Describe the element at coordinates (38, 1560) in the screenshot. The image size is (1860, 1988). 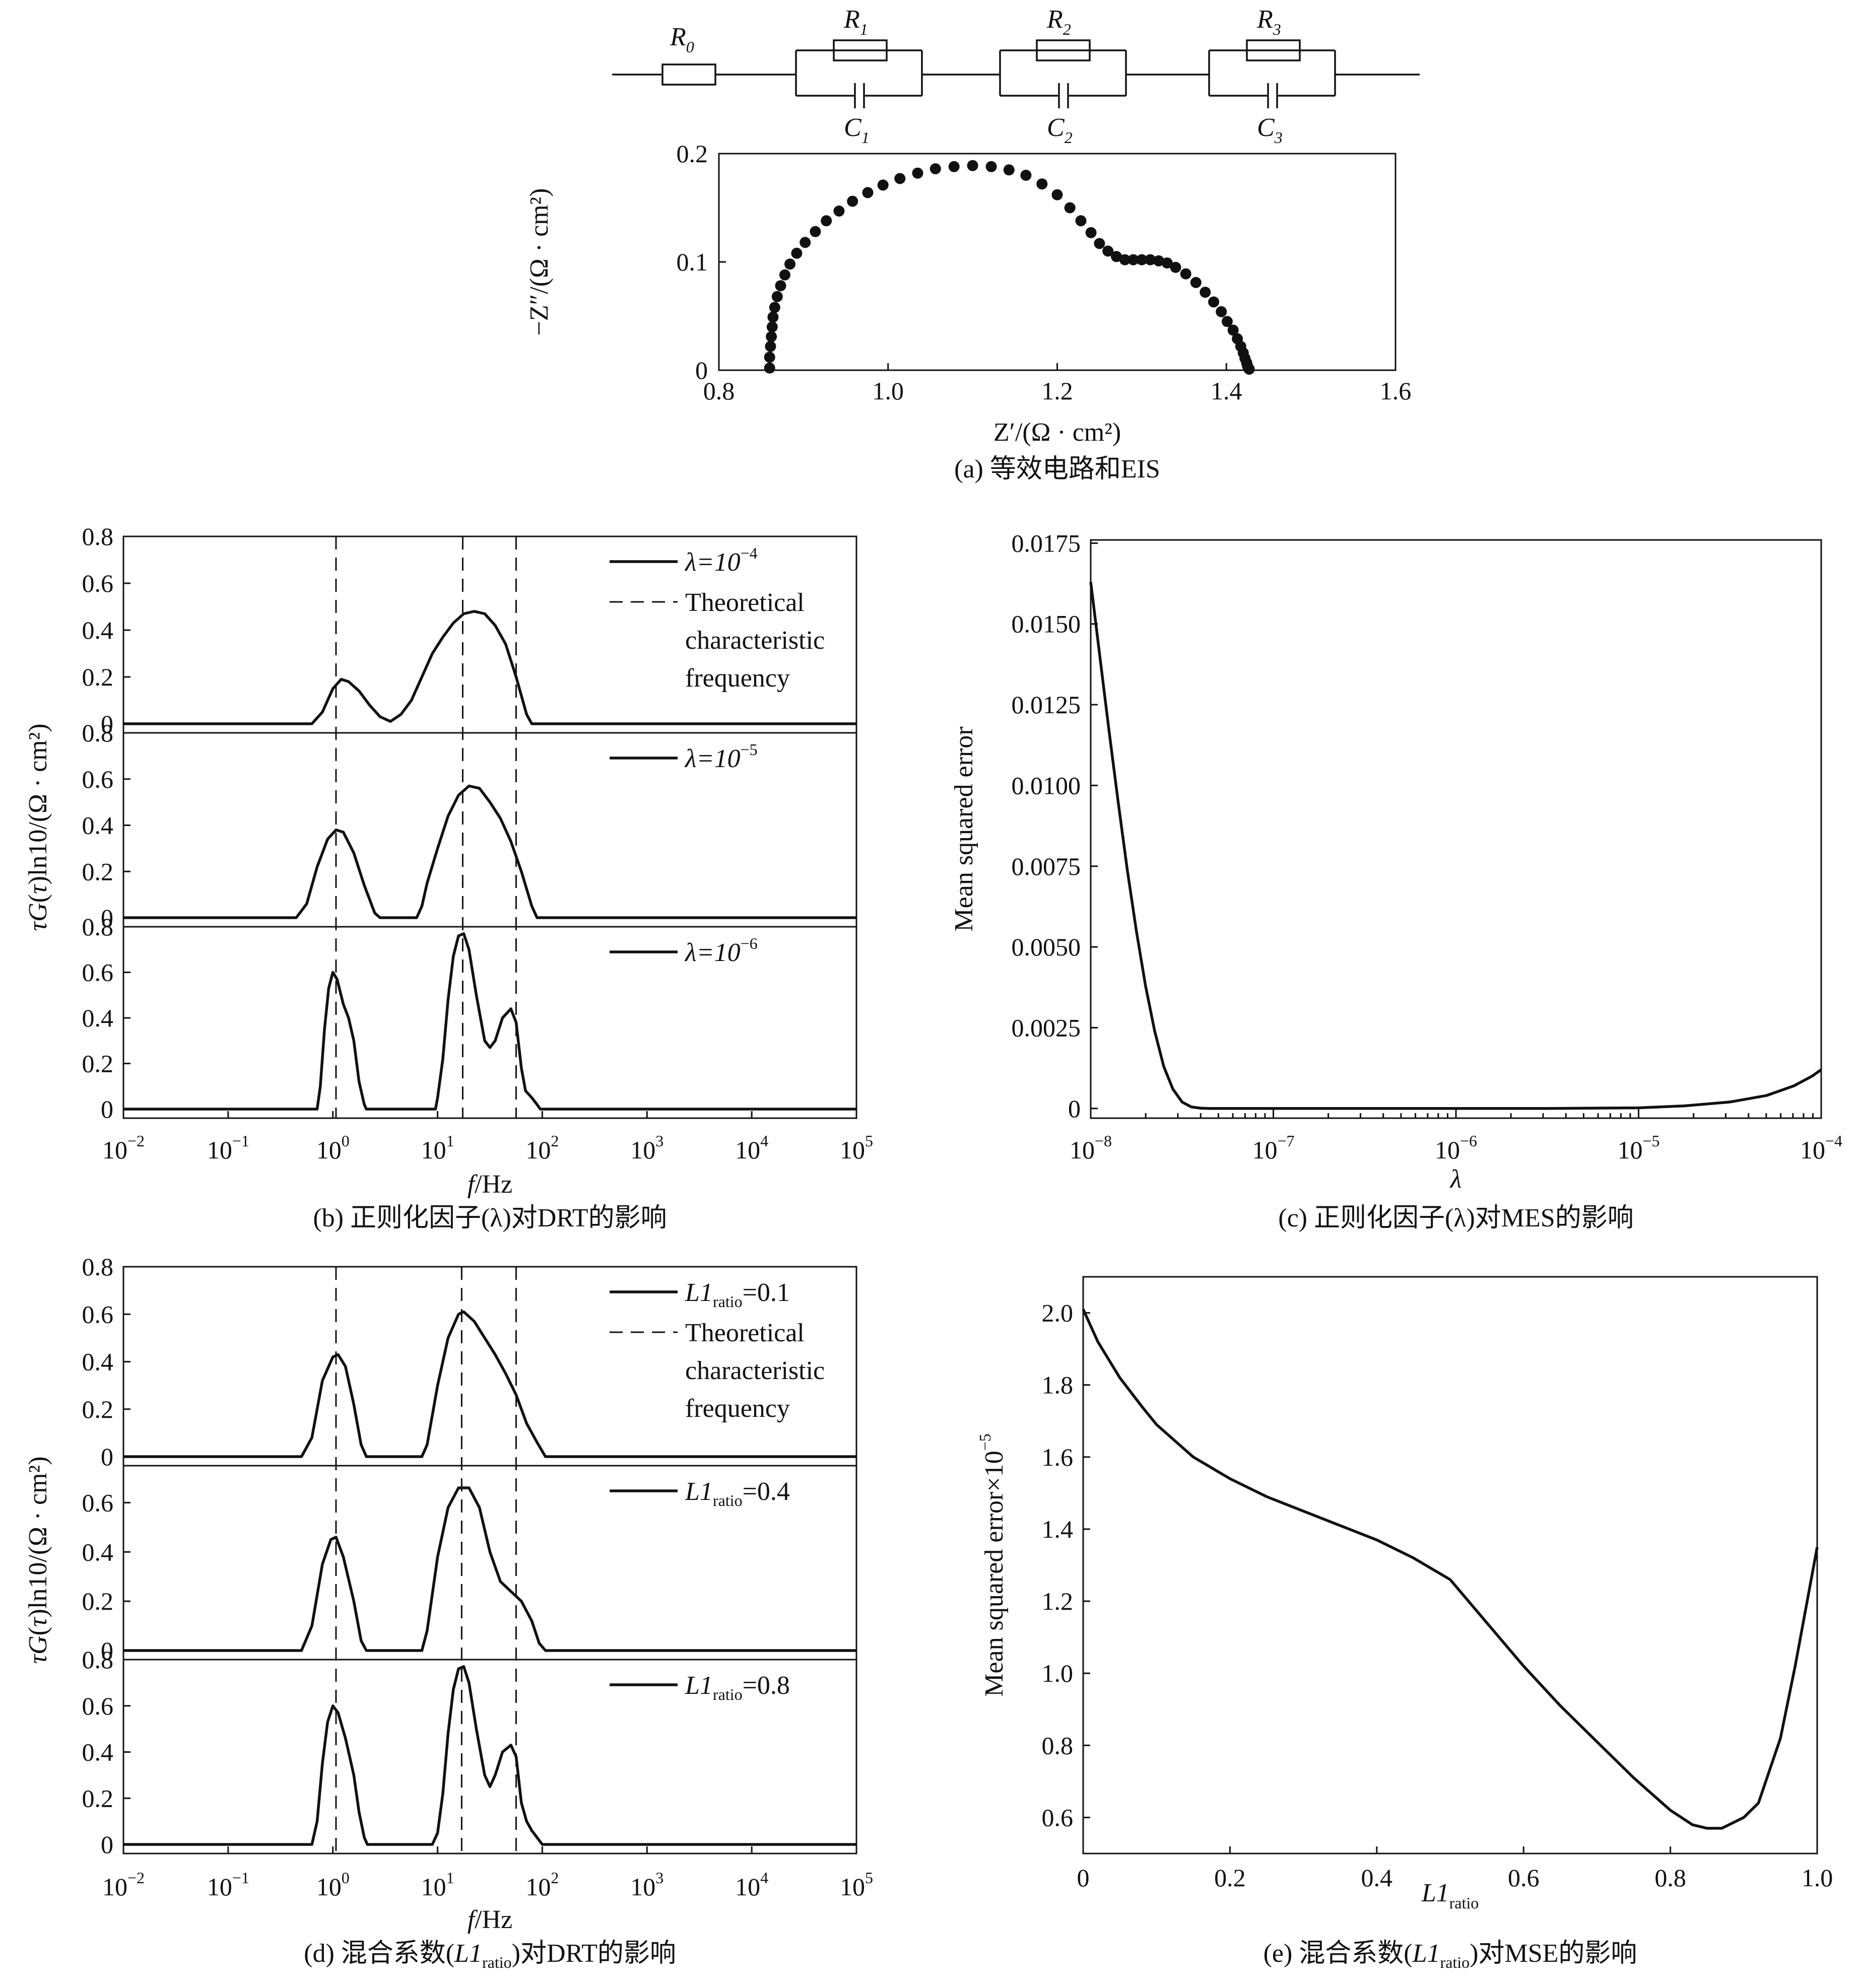
I see `y-axis-title: τG(τ)ln10/(Ω · cm²)` at that location.